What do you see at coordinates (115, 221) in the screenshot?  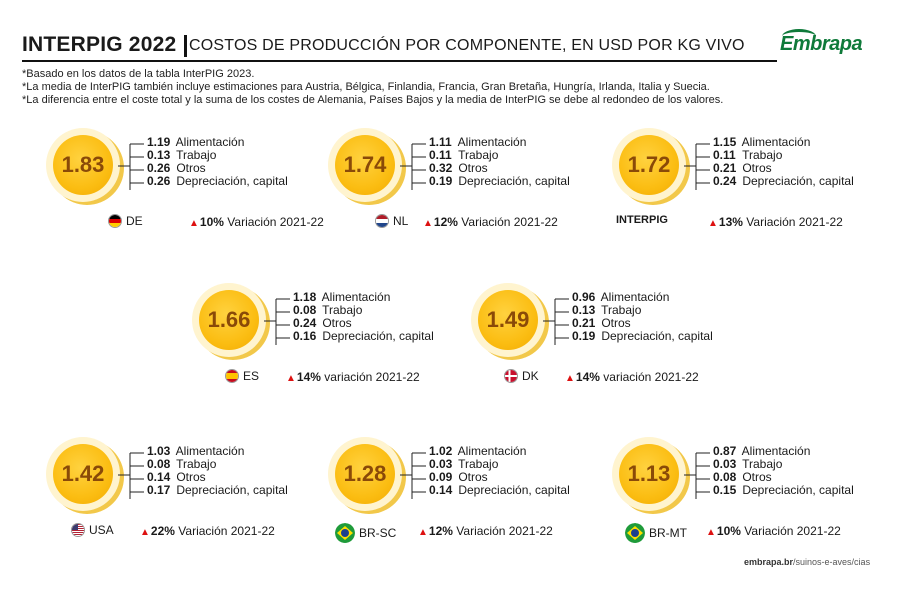 I see `germany-flag-icon` at bounding box center [115, 221].